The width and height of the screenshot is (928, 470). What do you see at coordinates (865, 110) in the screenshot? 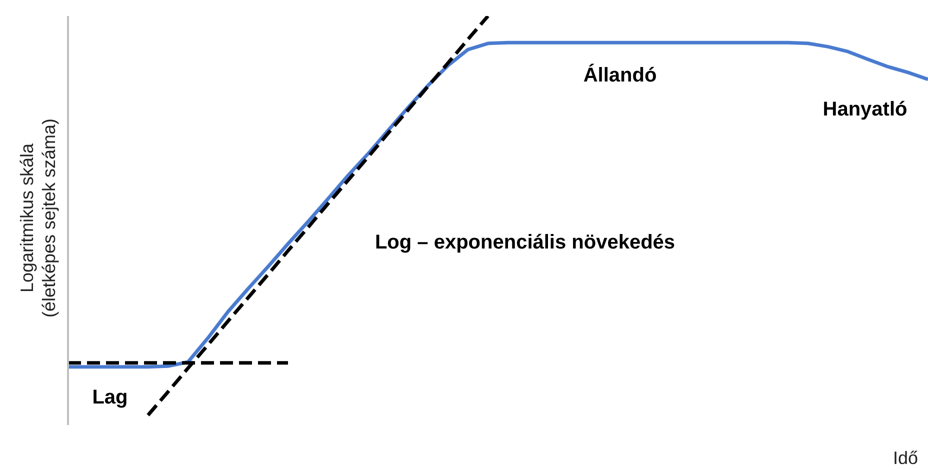
I see `annotation: Hanyatló` at bounding box center [865, 110].